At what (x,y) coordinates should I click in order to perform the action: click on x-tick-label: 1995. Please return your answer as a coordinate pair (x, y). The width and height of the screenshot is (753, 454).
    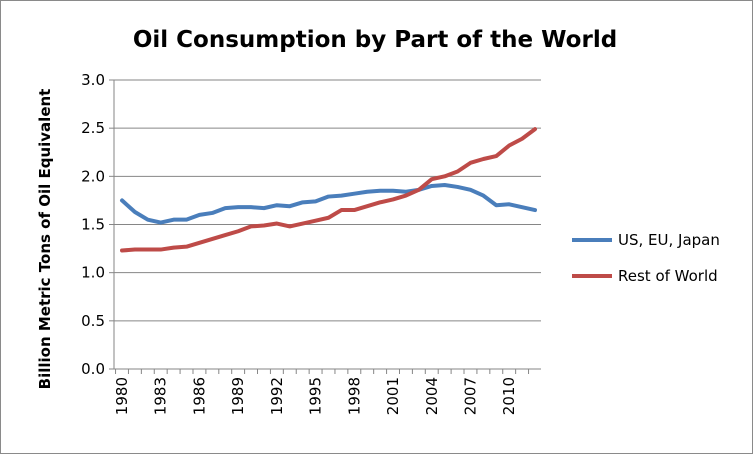
    Looking at the image, I should click on (316, 396).